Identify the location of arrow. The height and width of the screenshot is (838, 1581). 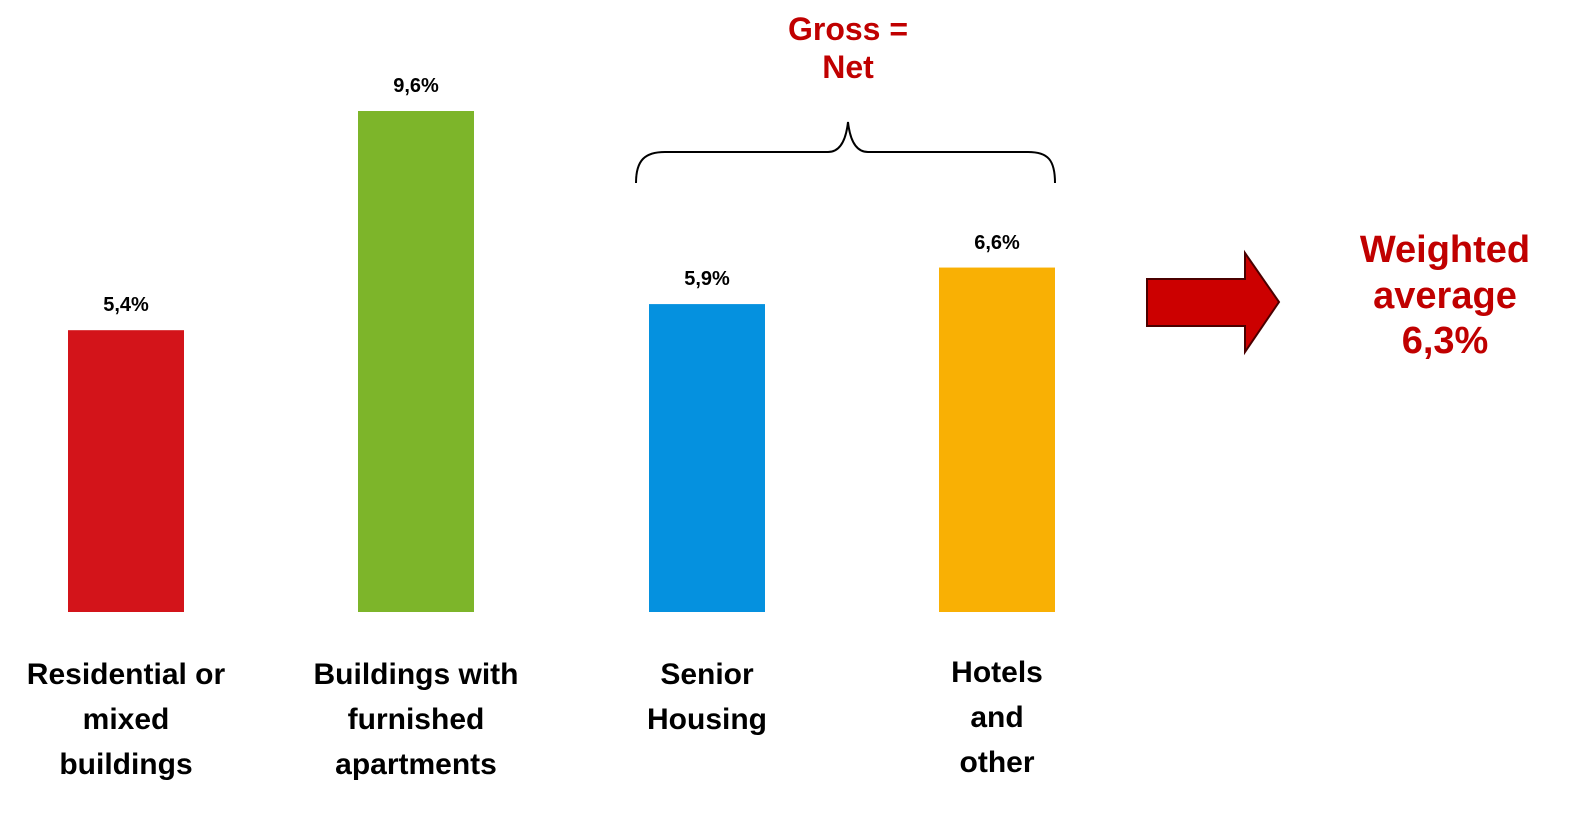
(1213, 302).